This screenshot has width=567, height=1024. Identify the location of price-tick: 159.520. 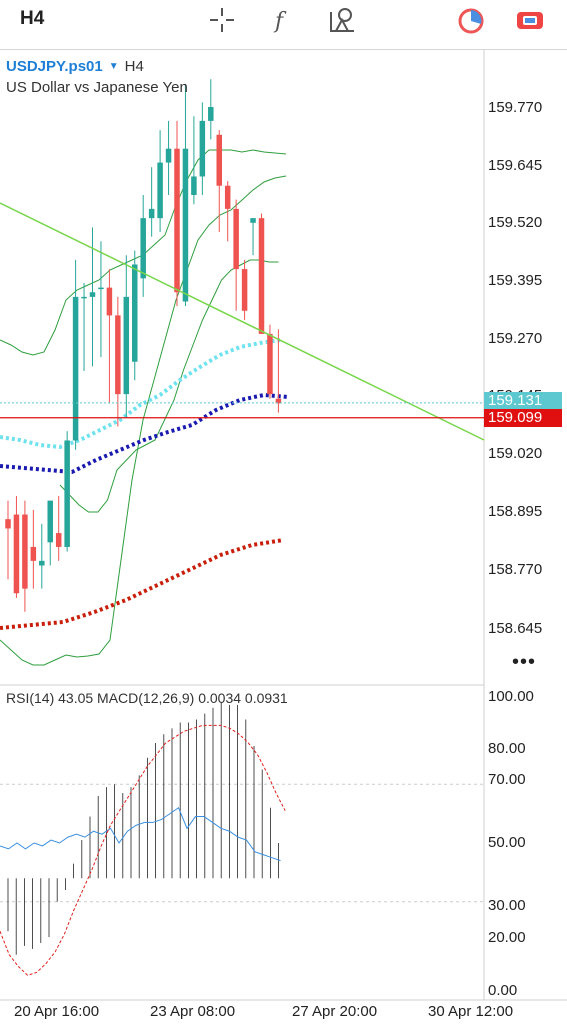
(515, 222).